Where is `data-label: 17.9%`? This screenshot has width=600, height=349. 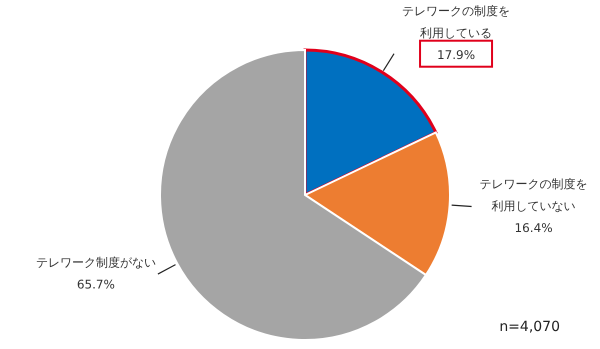
data-label: 17.9% is located at coordinates (456, 55).